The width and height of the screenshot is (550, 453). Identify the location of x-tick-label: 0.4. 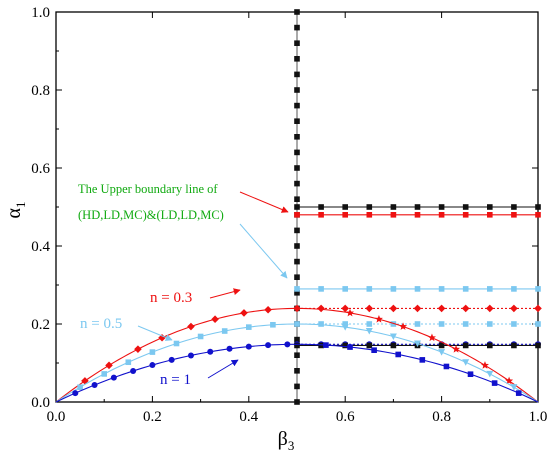
(248, 417).